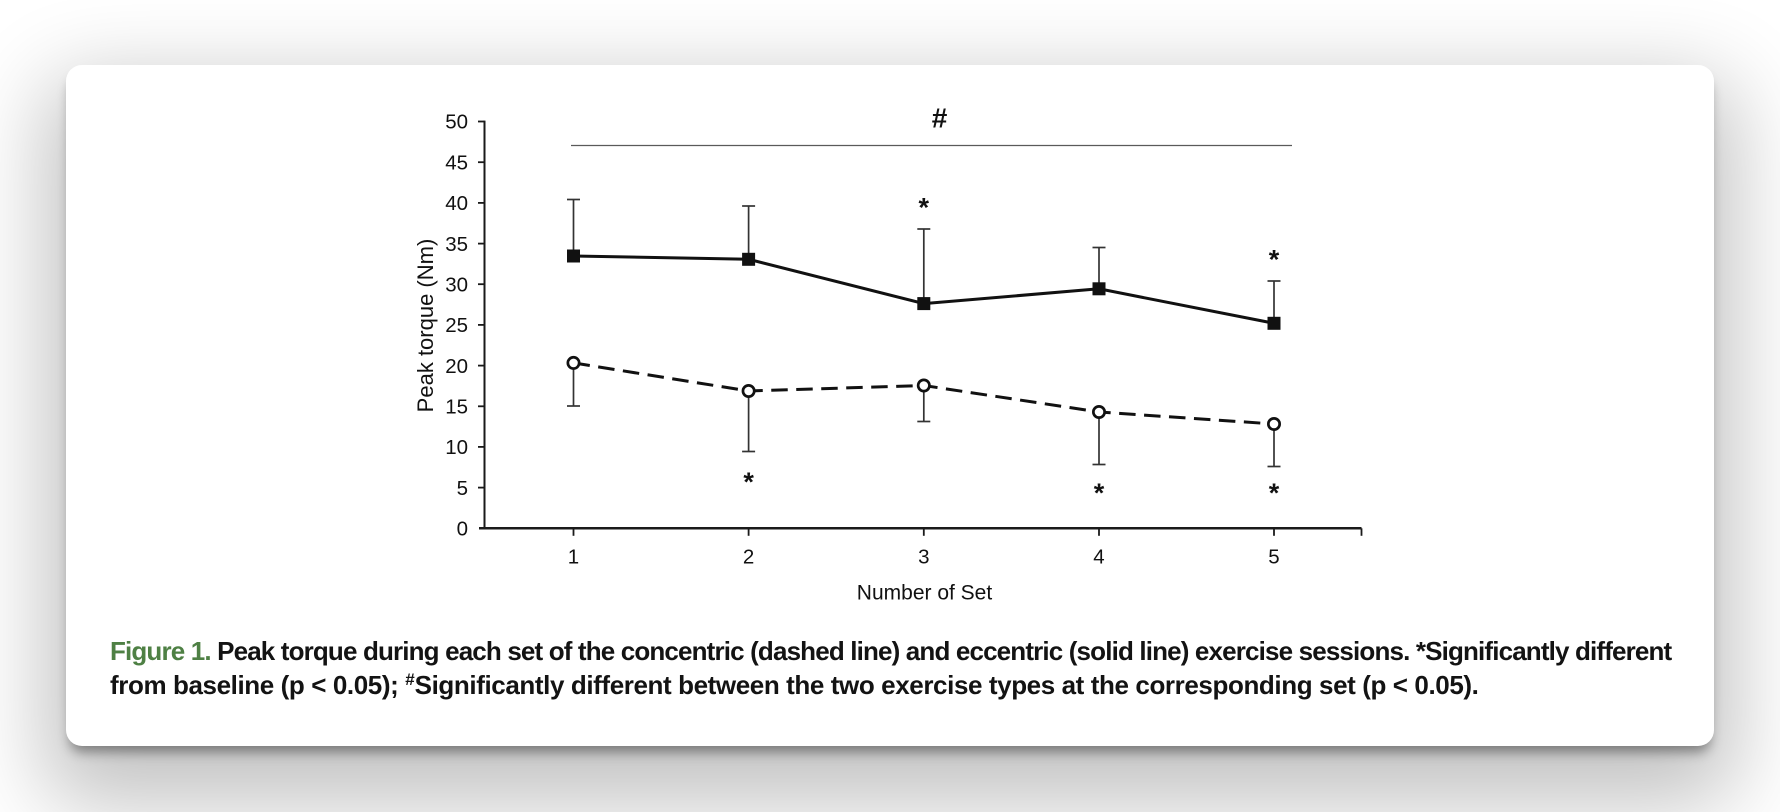 The image size is (1780, 812). What do you see at coordinates (456, 122) in the screenshot?
I see `svg-text: 50` at bounding box center [456, 122].